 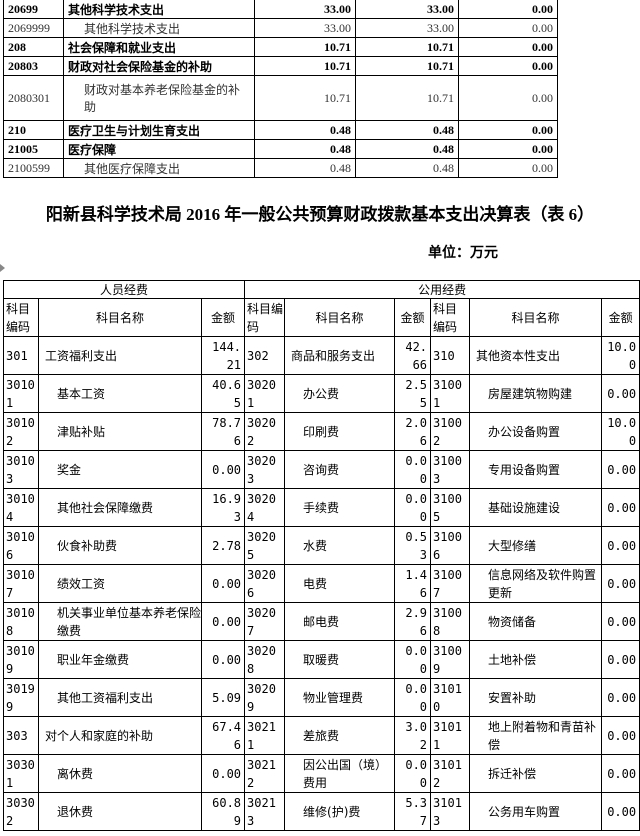 I want to click on table-row: 21005 医疗保障 0.48 0.48 0.00, so click(x=280, y=149).